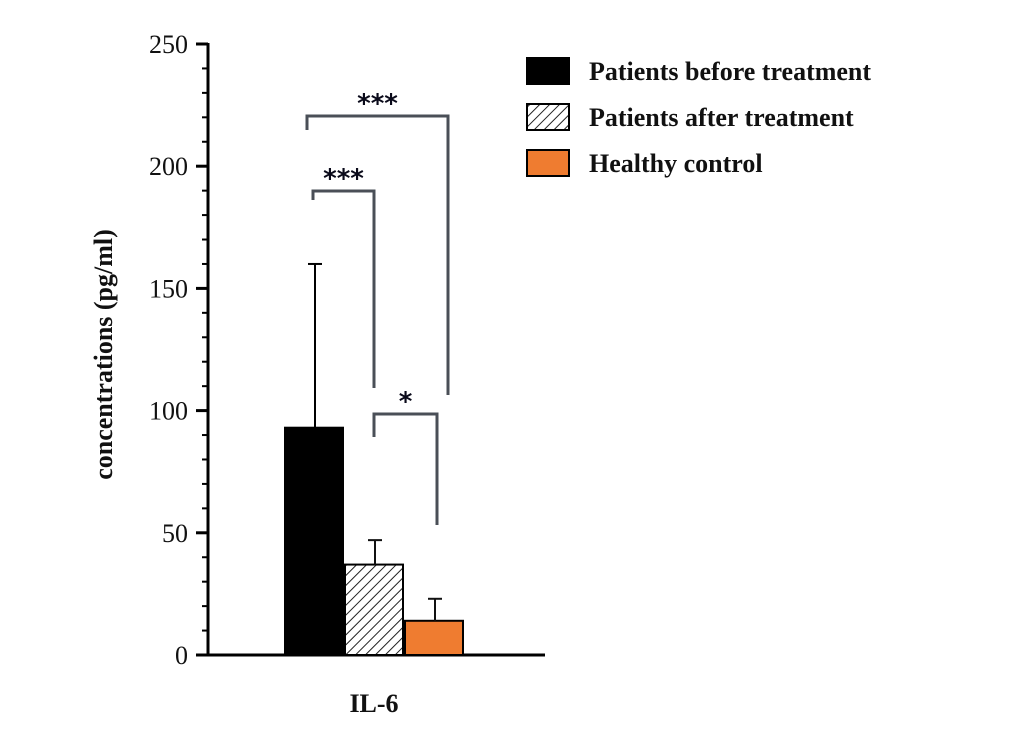  Describe the element at coordinates (343, 288) in the screenshot. I see `sig-bracket-before-after` at that location.